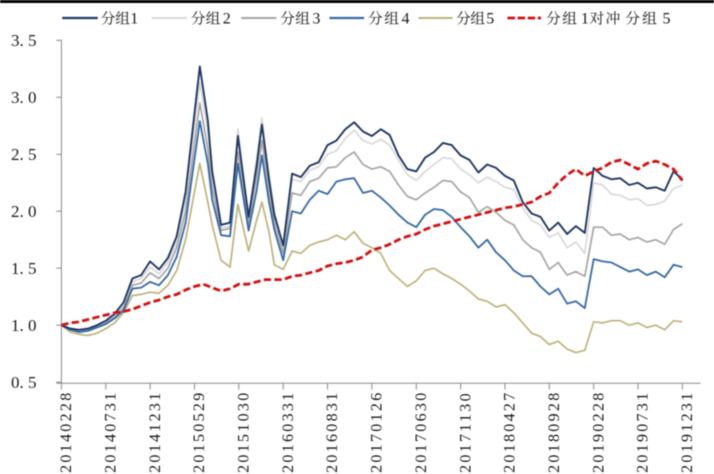  I want to click on svg-text: 4, so click(406, 19).